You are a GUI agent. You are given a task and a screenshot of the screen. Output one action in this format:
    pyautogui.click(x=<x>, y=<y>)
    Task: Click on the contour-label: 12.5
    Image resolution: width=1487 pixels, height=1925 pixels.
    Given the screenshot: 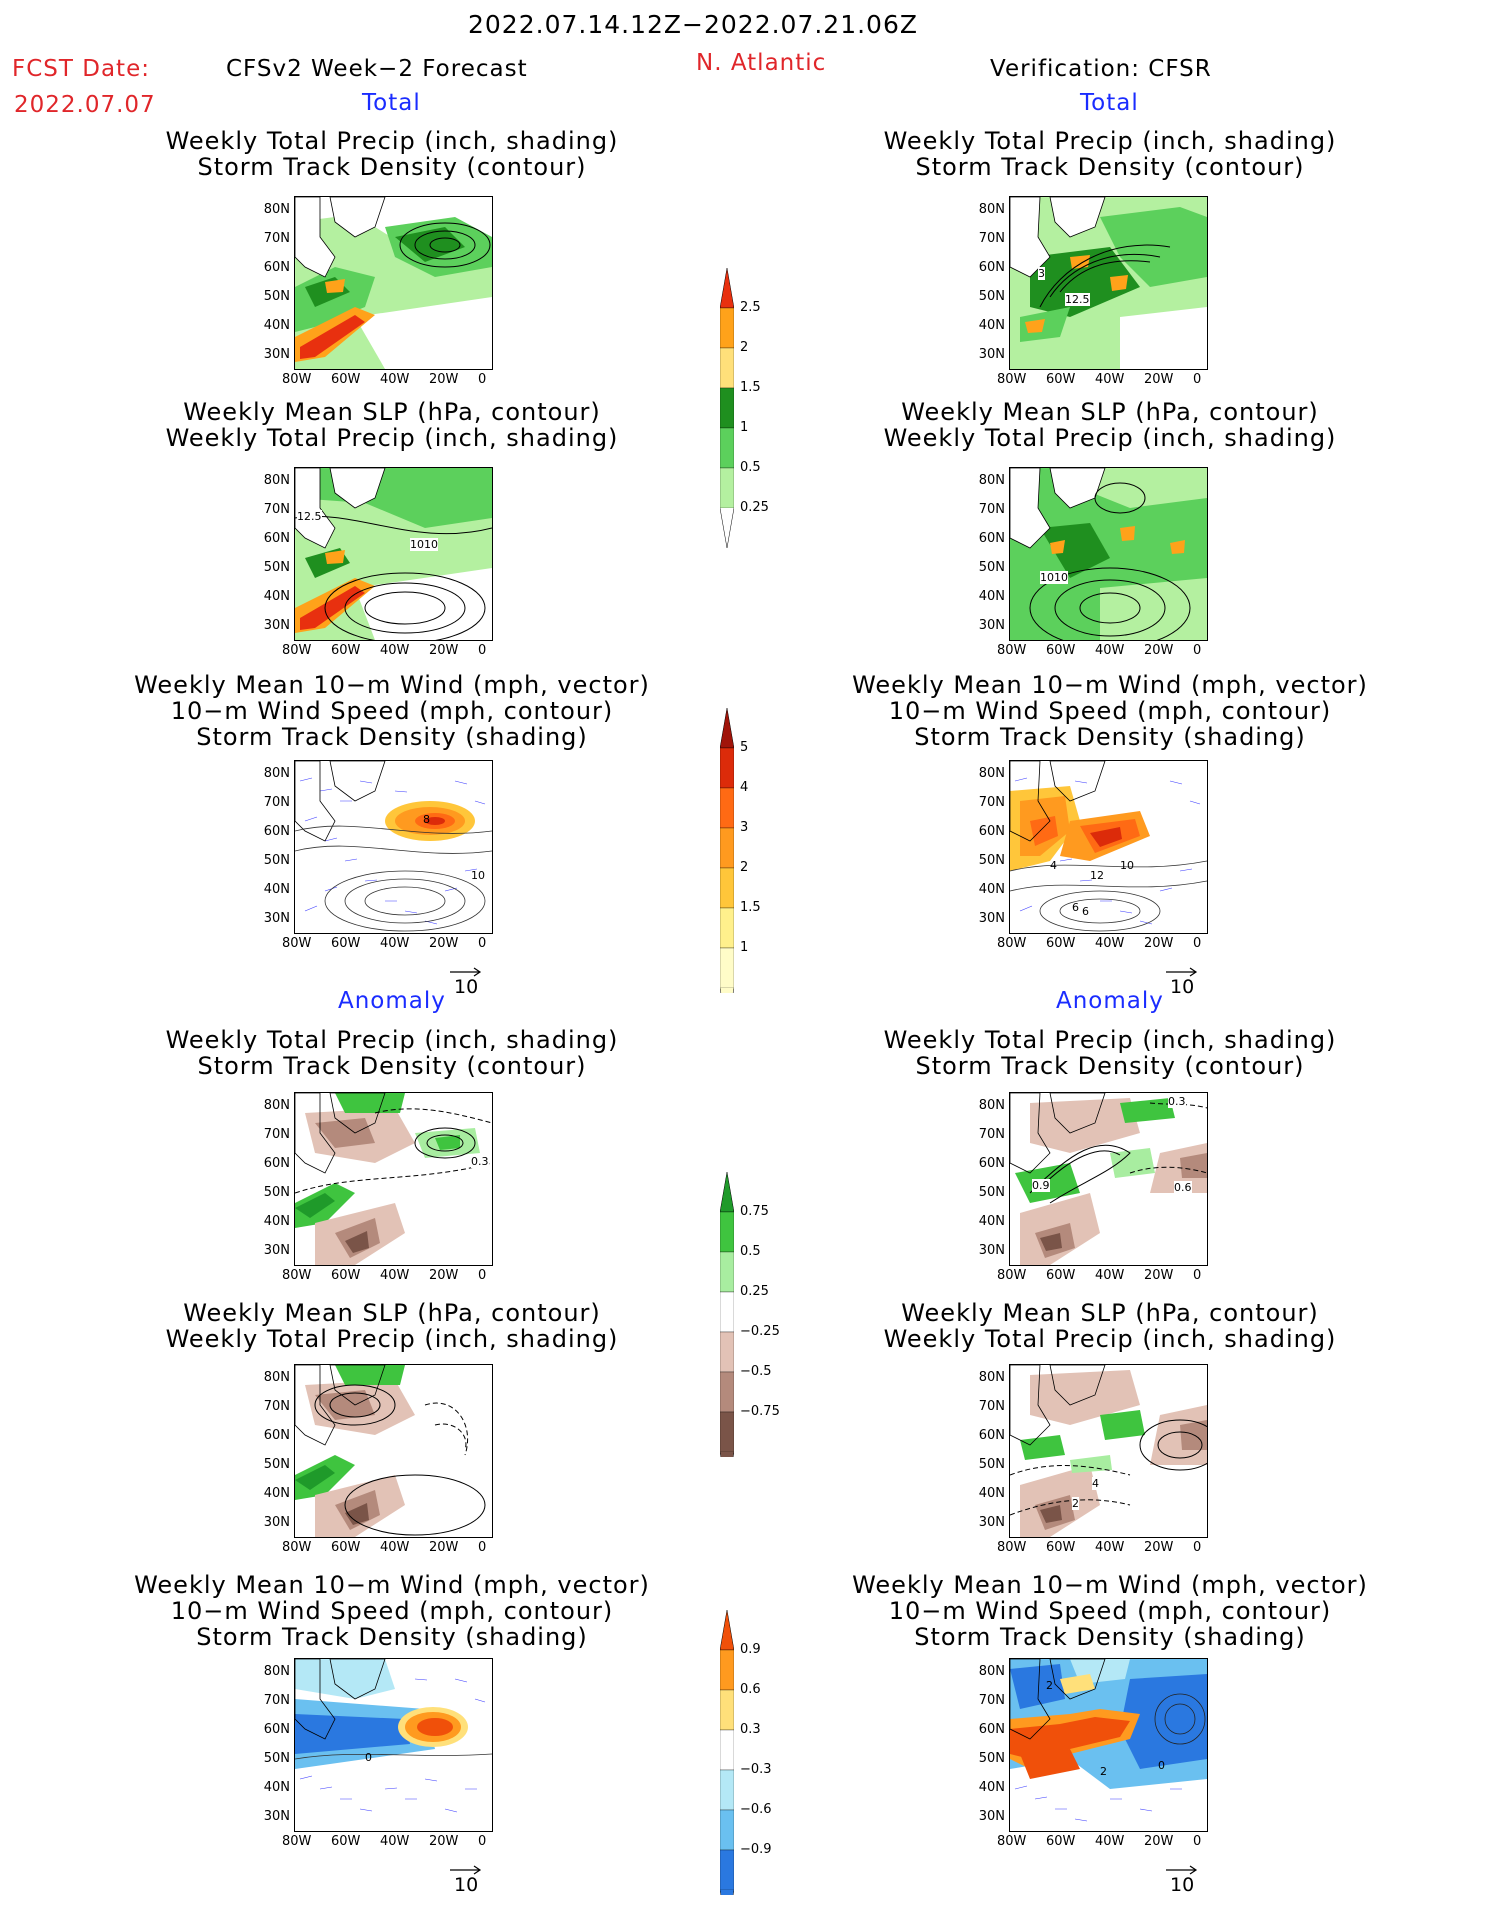 What is the action you would take?
    pyautogui.click(x=1077, y=299)
    